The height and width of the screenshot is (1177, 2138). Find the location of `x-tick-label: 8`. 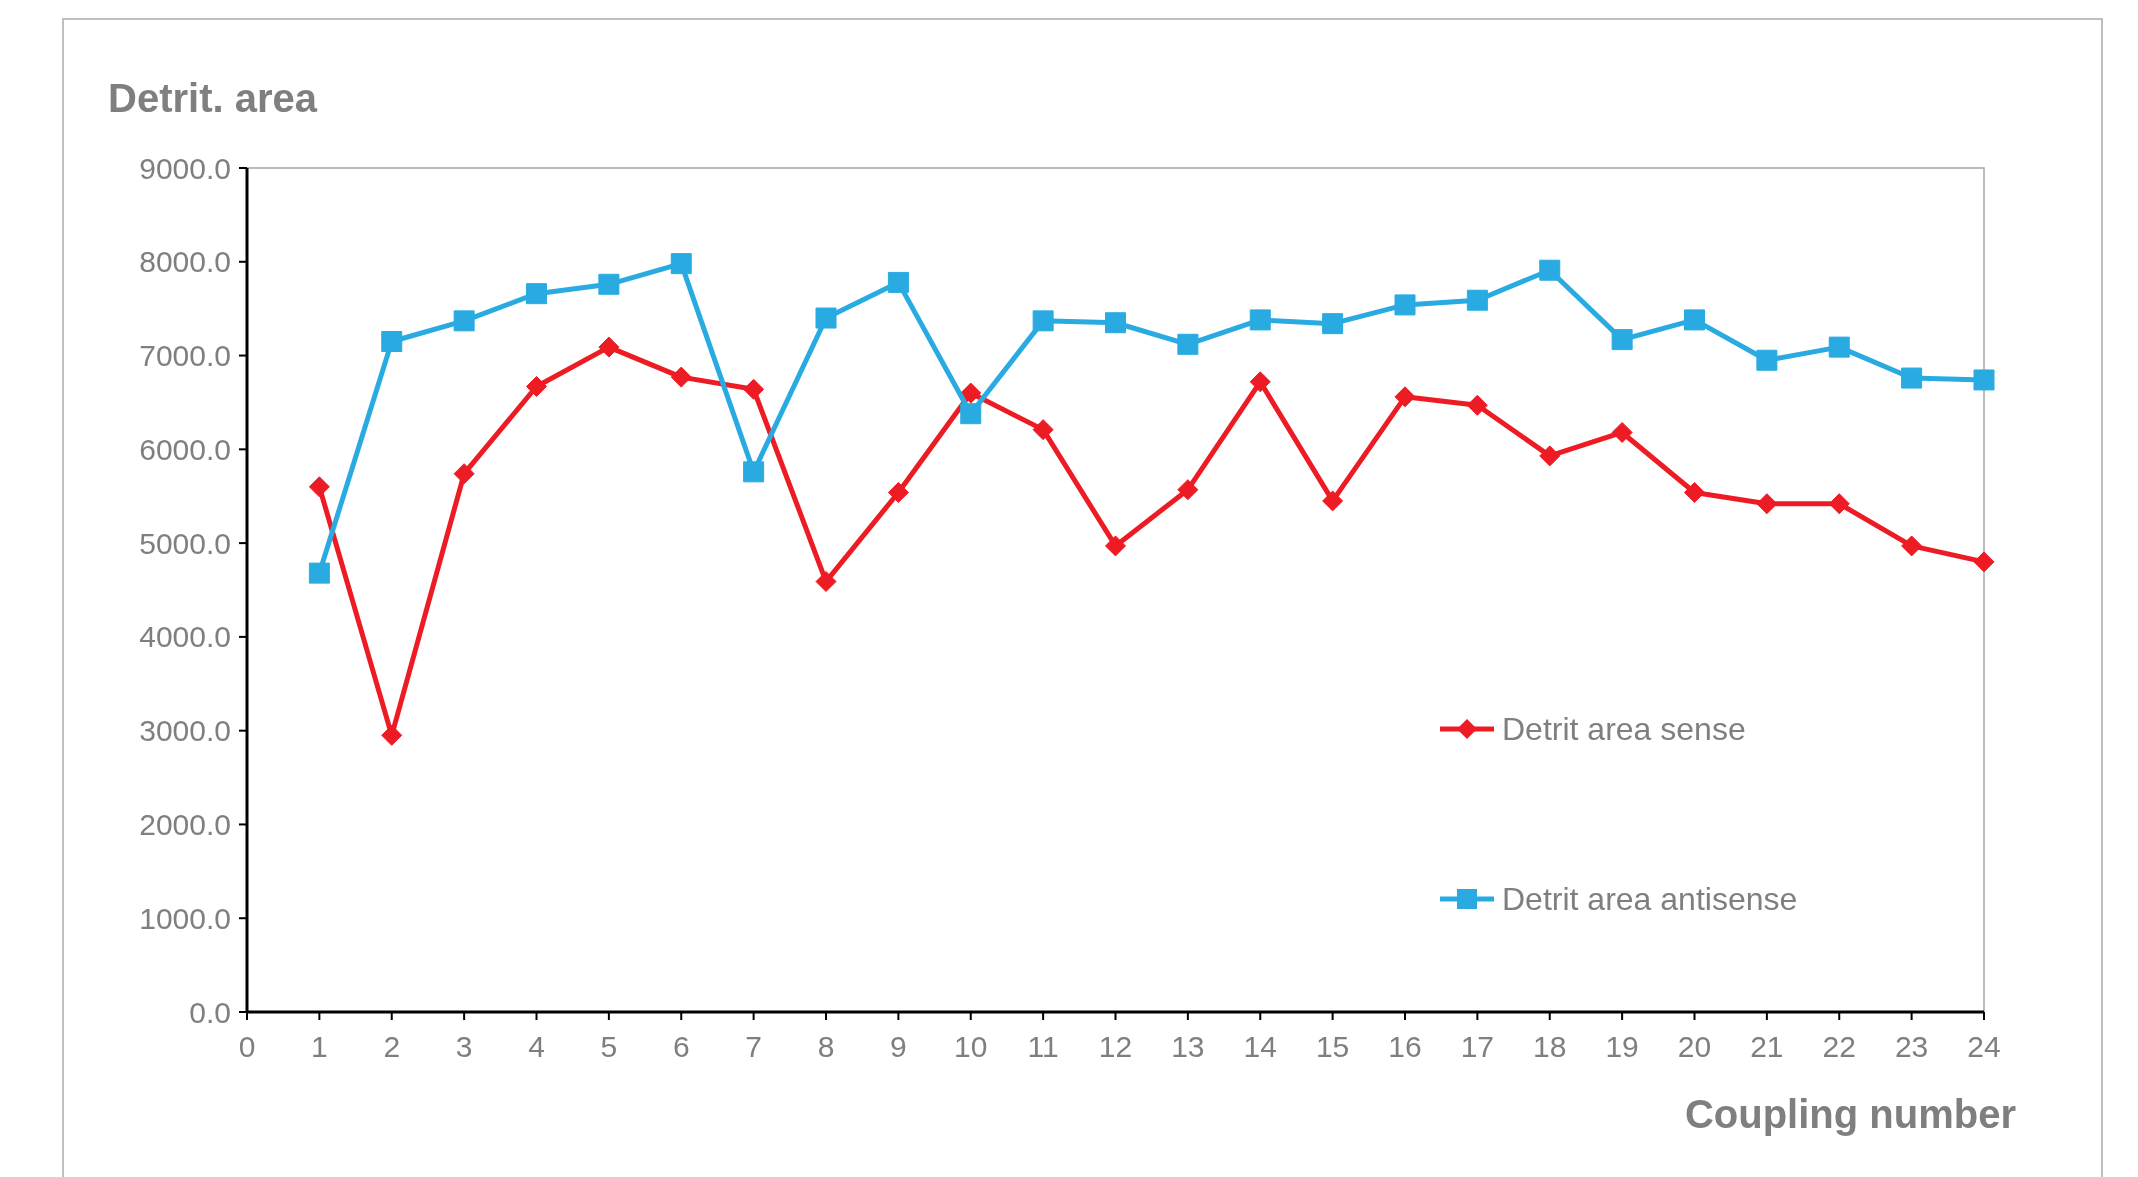

x-tick-label: 8 is located at coordinates (826, 1046).